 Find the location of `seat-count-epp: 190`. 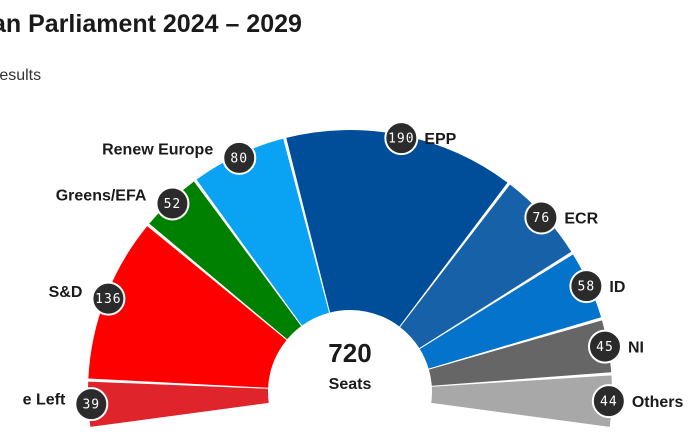

seat-count-epp: 190 is located at coordinates (401, 139).